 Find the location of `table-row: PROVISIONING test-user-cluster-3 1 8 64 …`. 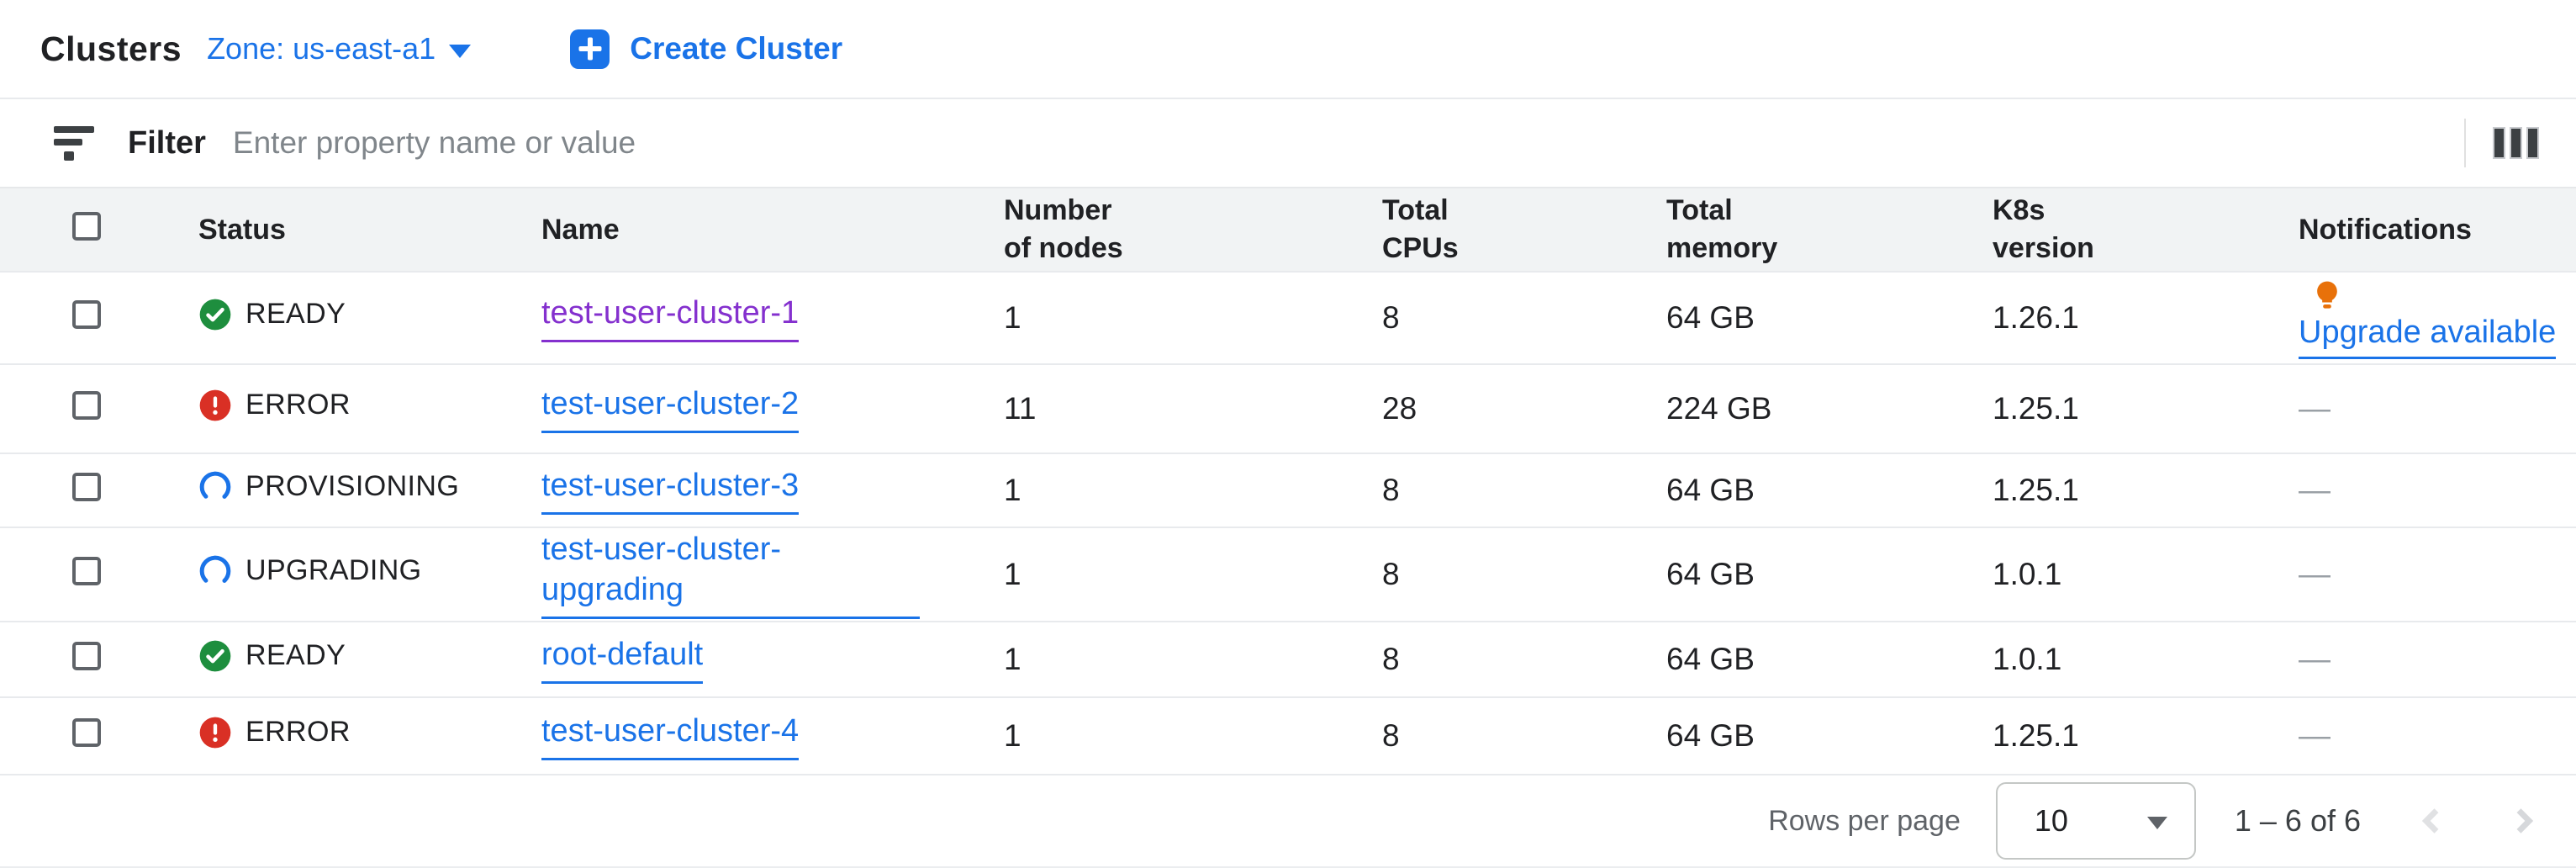

table-row: PROVISIONING test-user-cluster-3 1 8 64 … is located at coordinates (1288, 490).